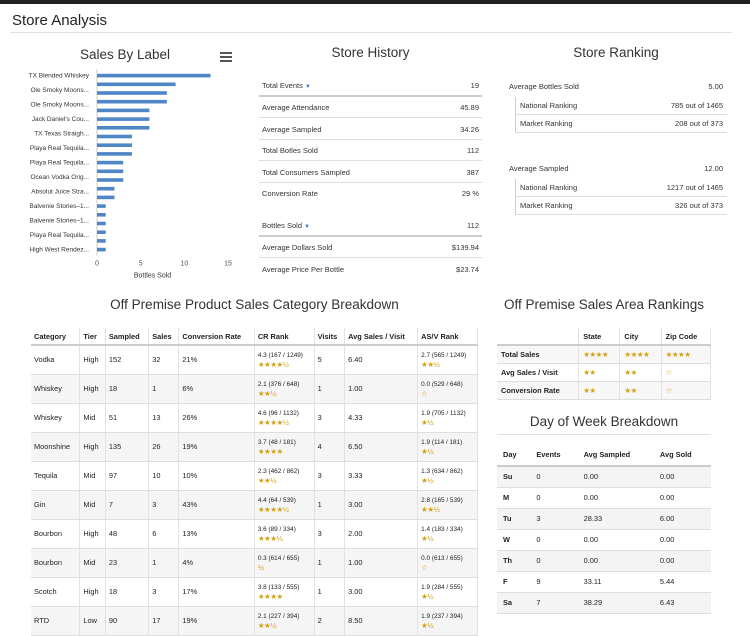  Describe the element at coordinates (447, 592) in the screenshot. I see `cell-asv-rank: 1.9 (284 / 555) ★½` at that location.